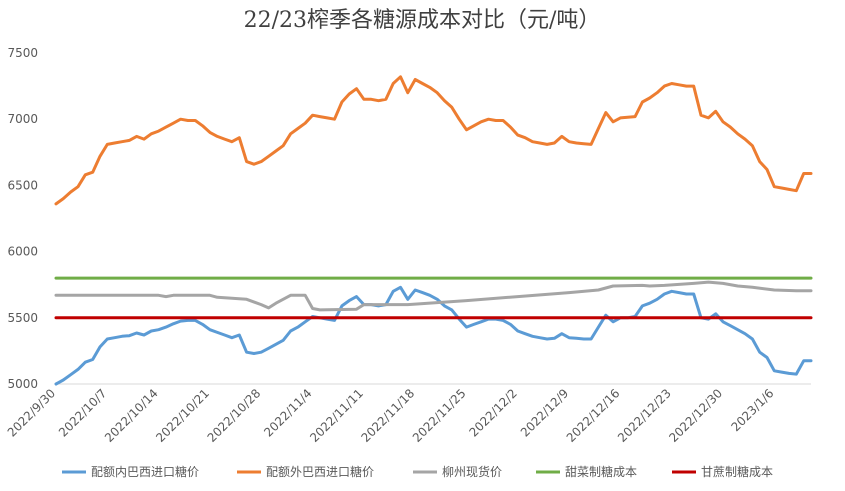  I want to click on legend-label-1: 配额内巴西进口糖价, so click(145, 471).